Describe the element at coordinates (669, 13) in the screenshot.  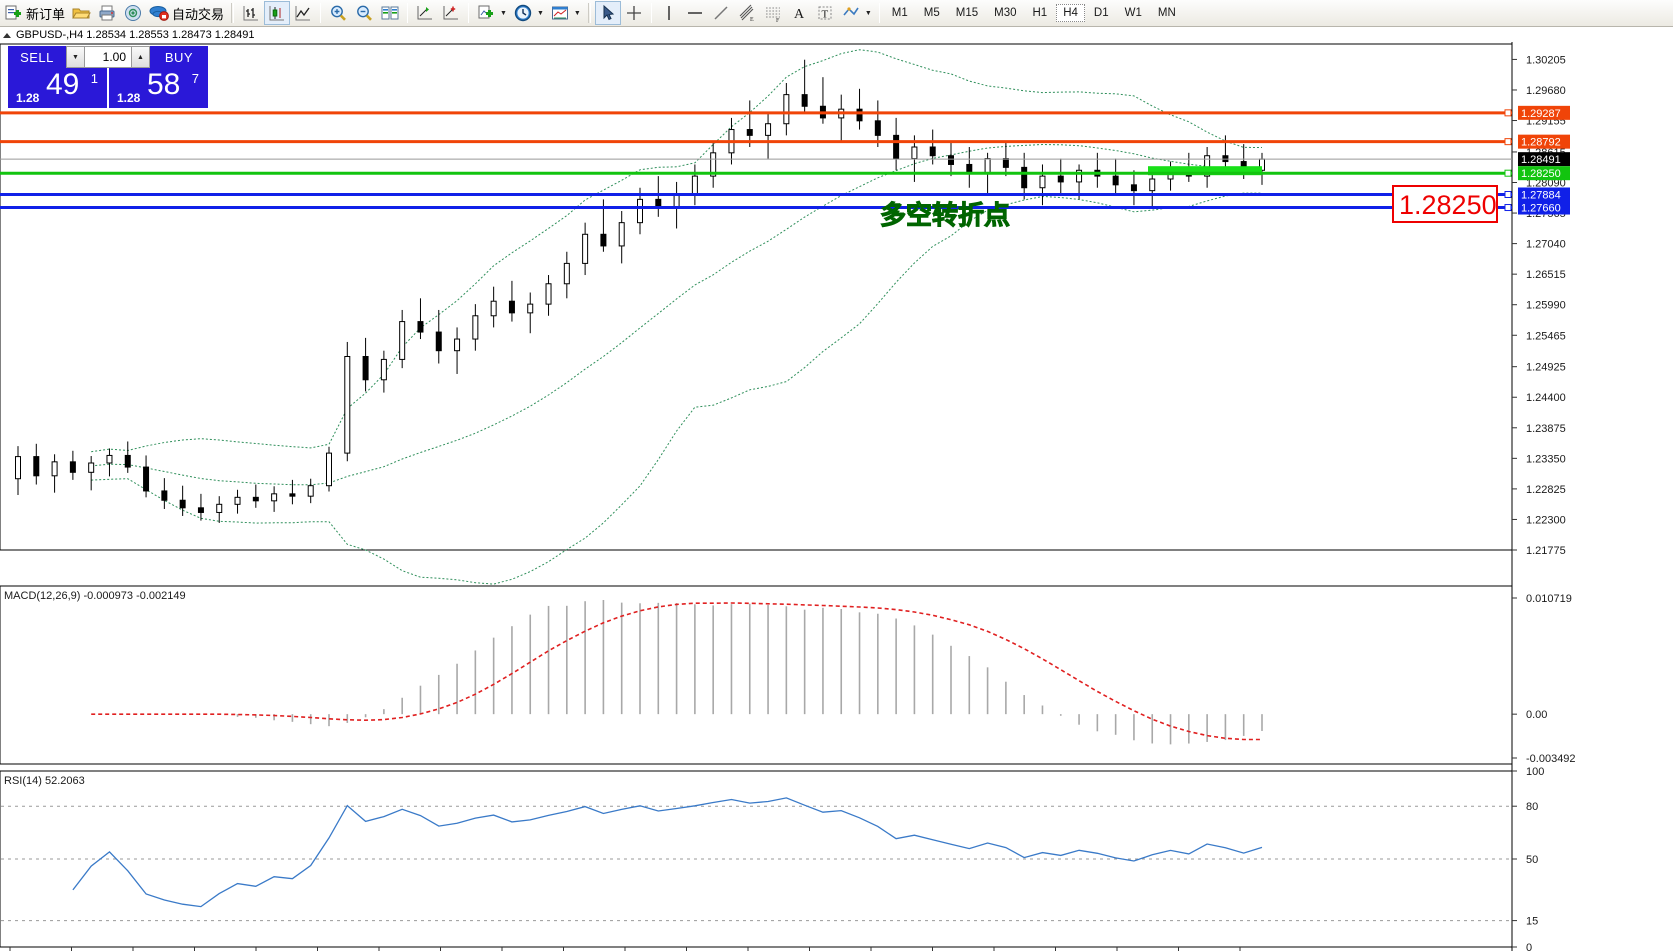
I see `vertical-line-button` at that location.